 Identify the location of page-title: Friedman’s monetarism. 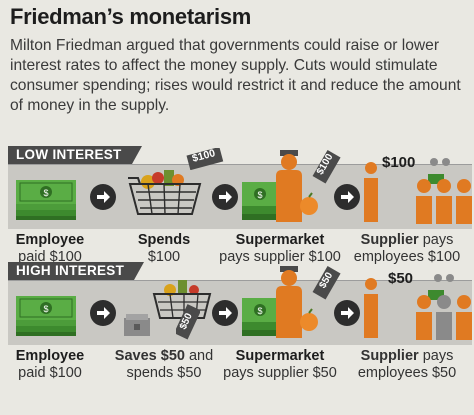
(131, 16).